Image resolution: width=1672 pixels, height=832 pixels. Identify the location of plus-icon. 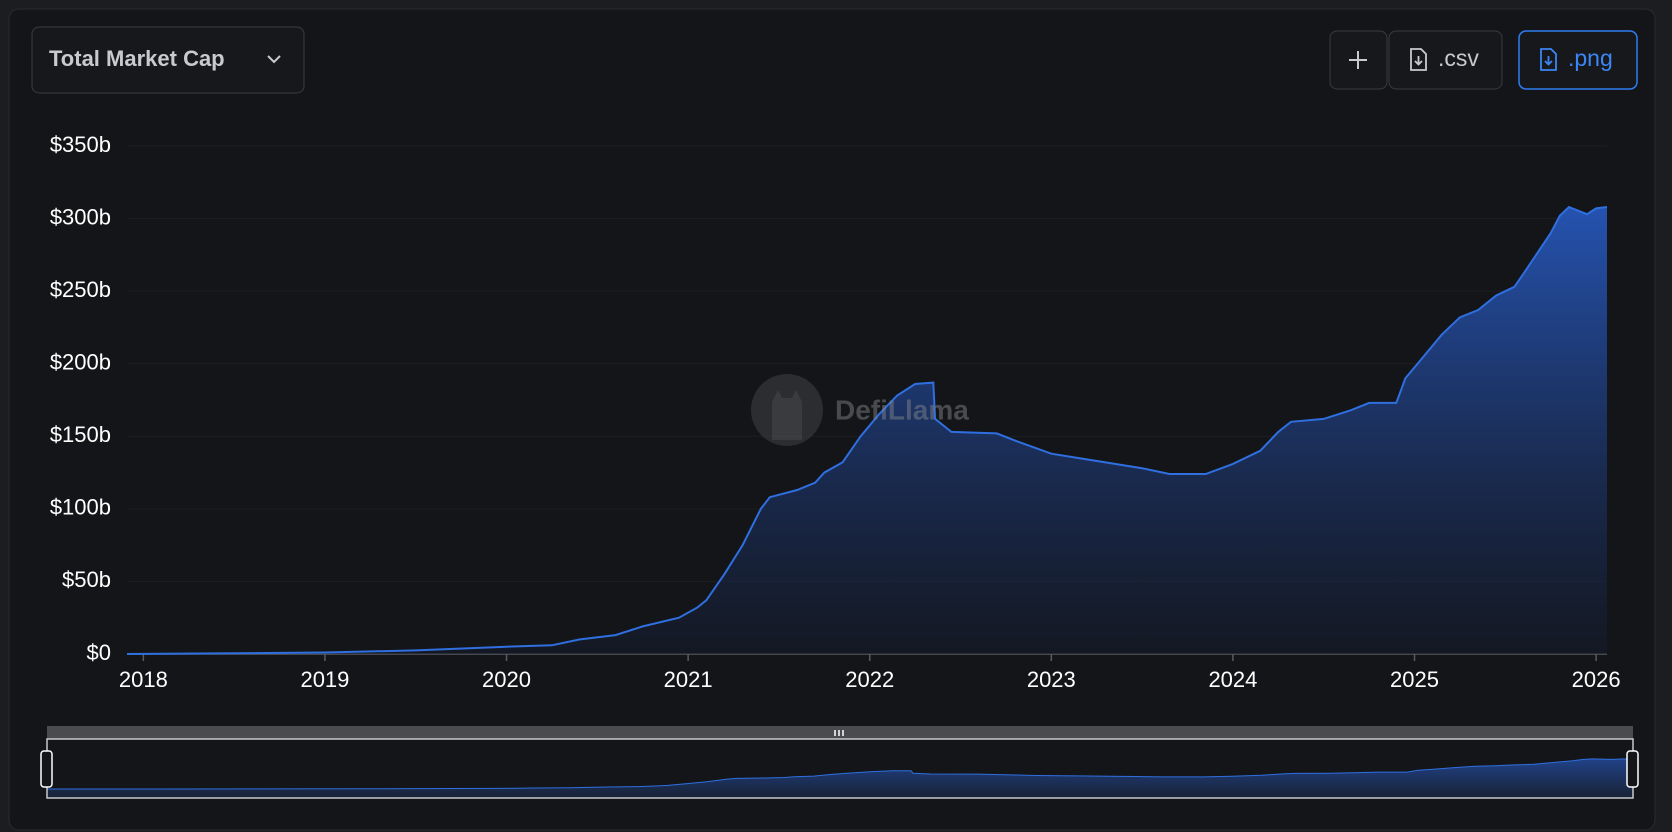
(1358, 60).